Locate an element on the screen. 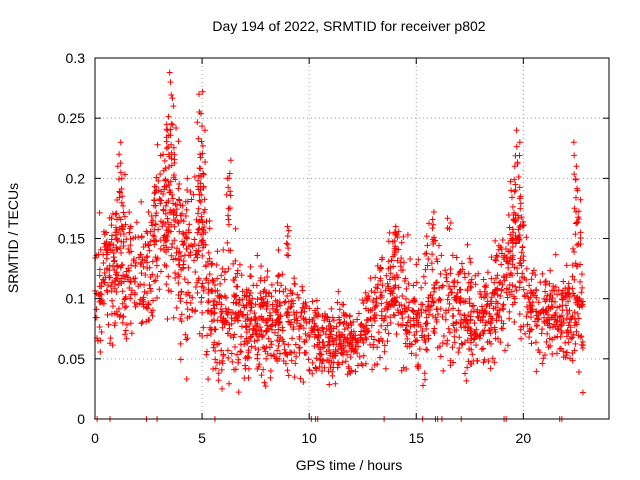 This screenshot has height=480, width=640. x-tick-label: 0 is located at coordinates (95, 438).